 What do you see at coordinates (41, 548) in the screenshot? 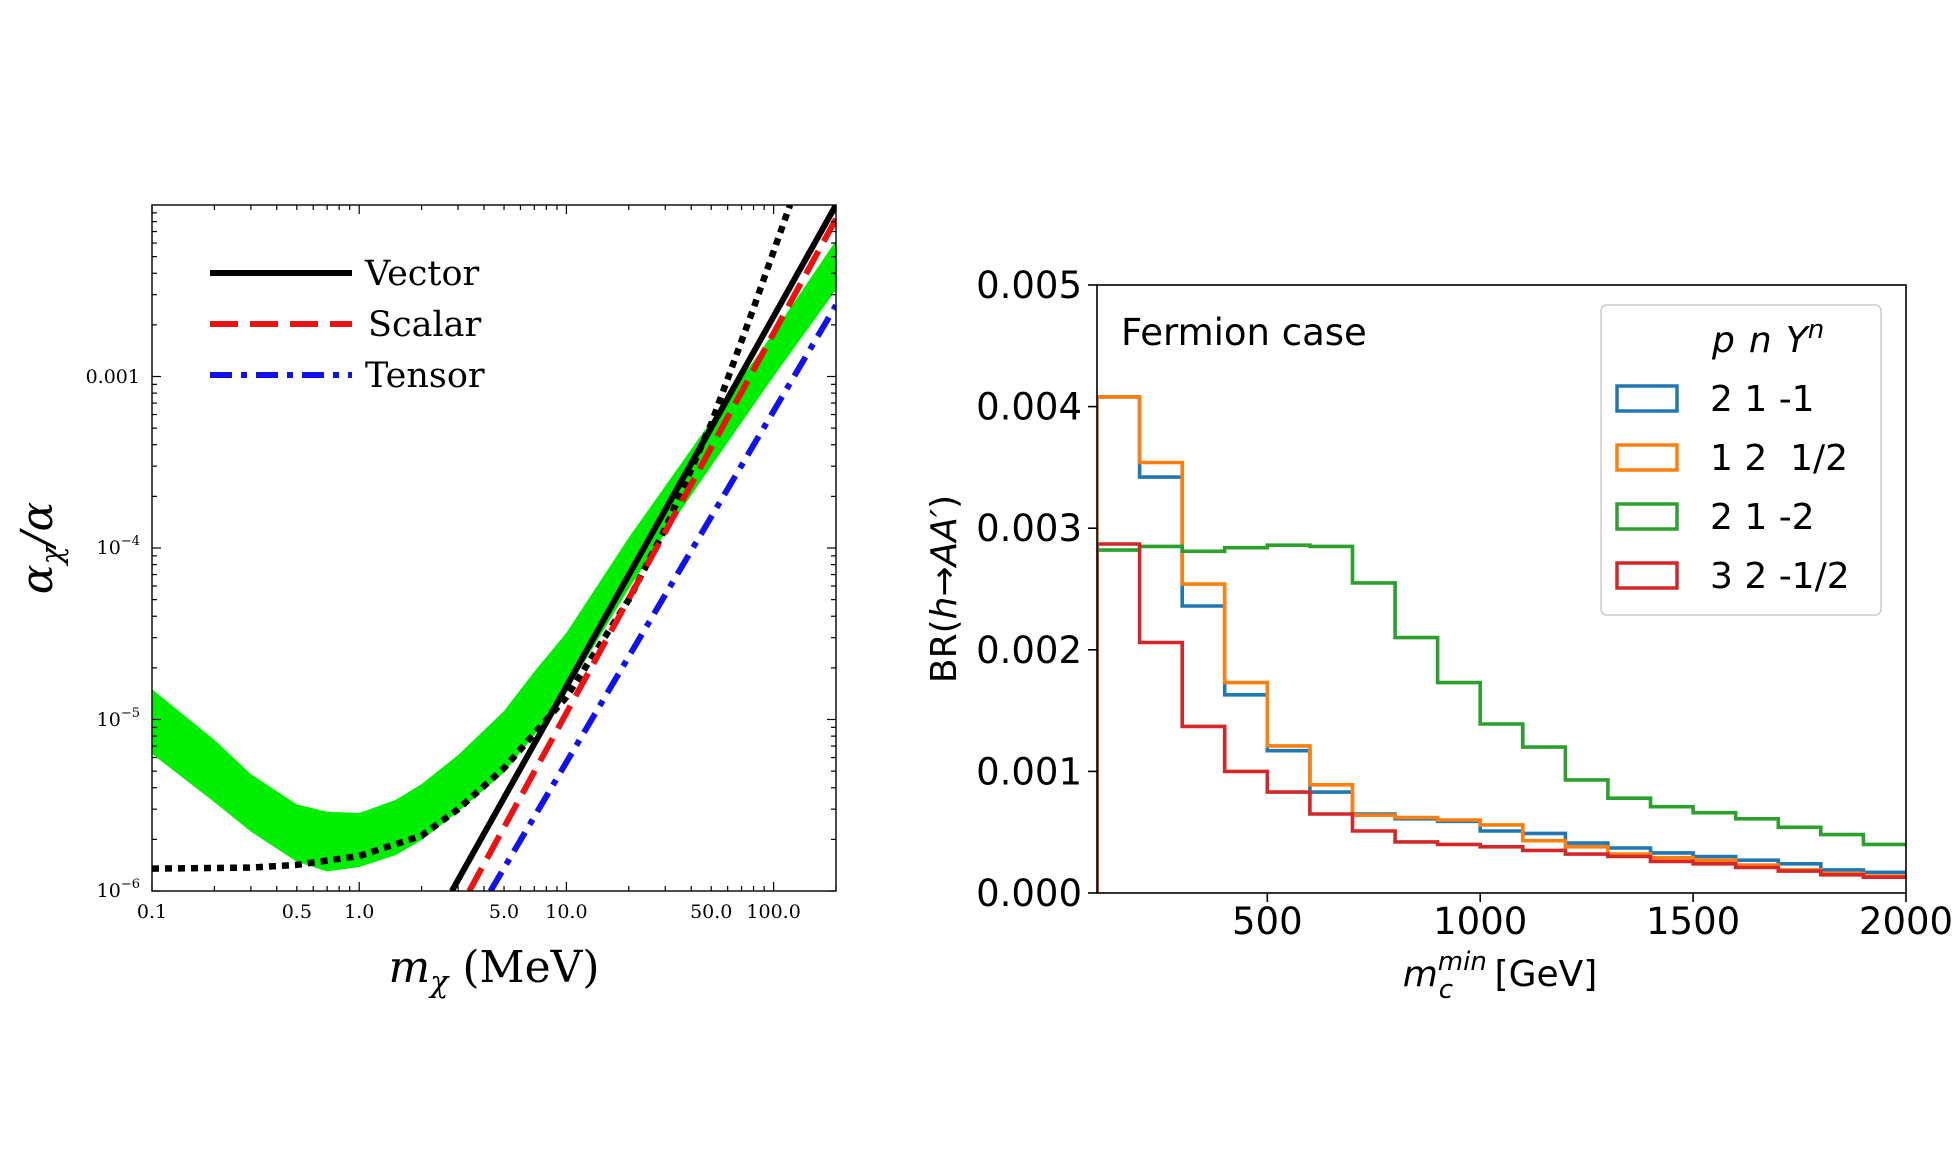
I see `left-y-axis-label: αχ/α` at bounding box center [41, 548].